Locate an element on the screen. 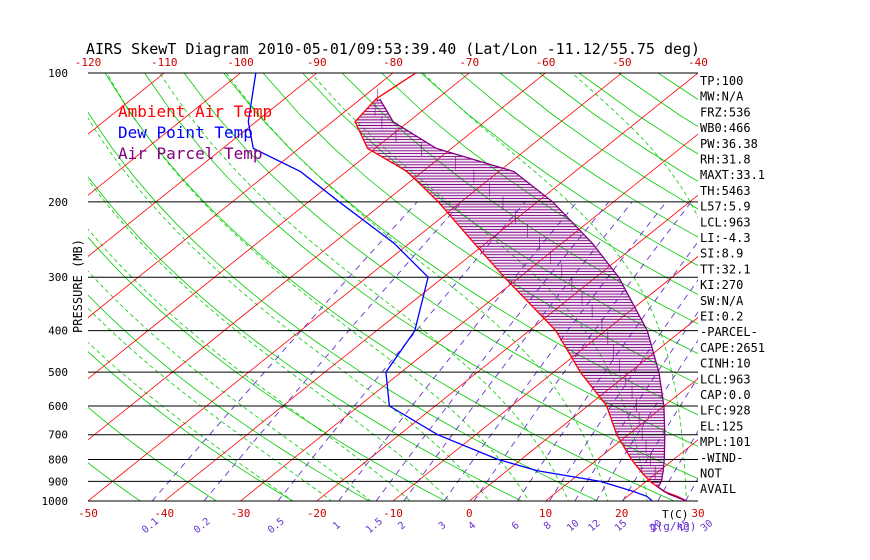  mixing-ratio-tick-label: 1.5 is located at coordinates (374, 526).